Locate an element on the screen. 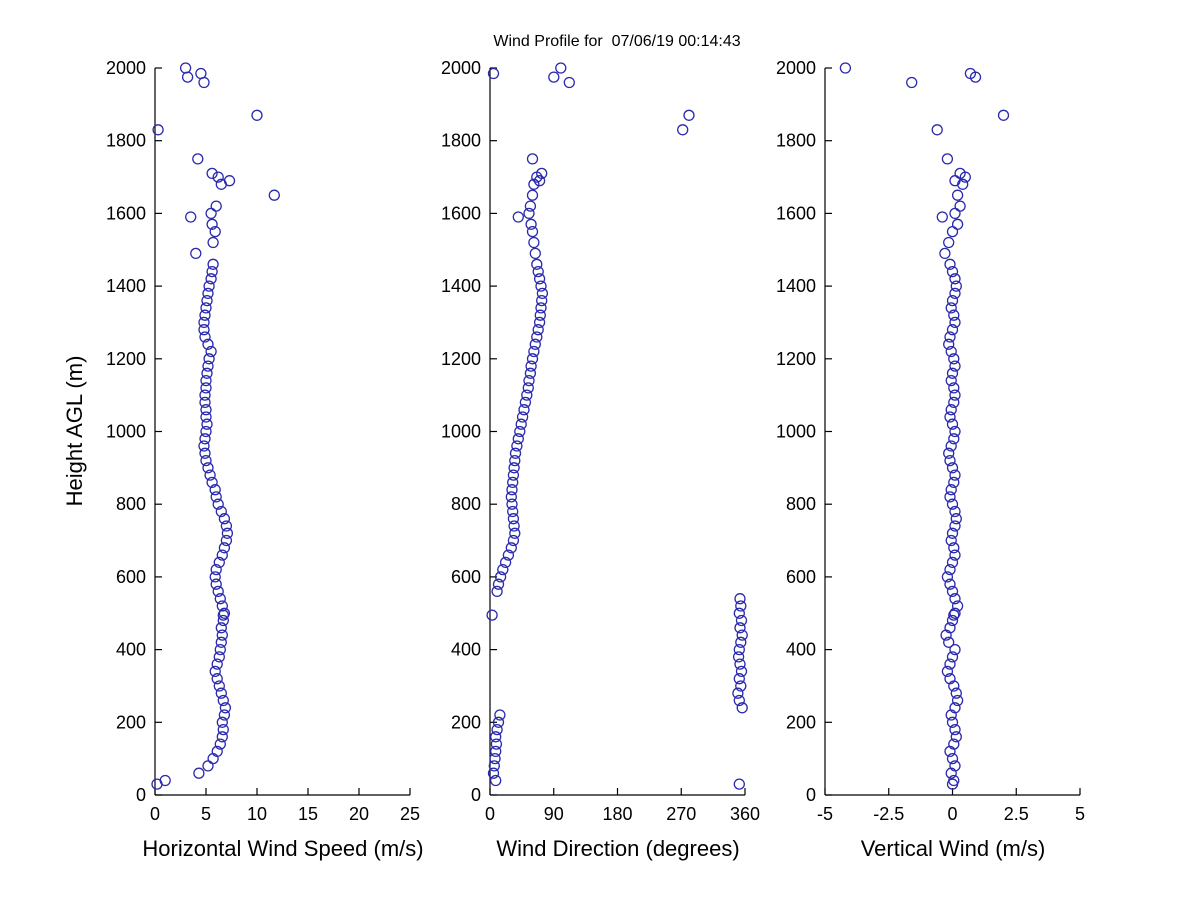  x-tick-label: 5 is located at coordinates (206, 814).